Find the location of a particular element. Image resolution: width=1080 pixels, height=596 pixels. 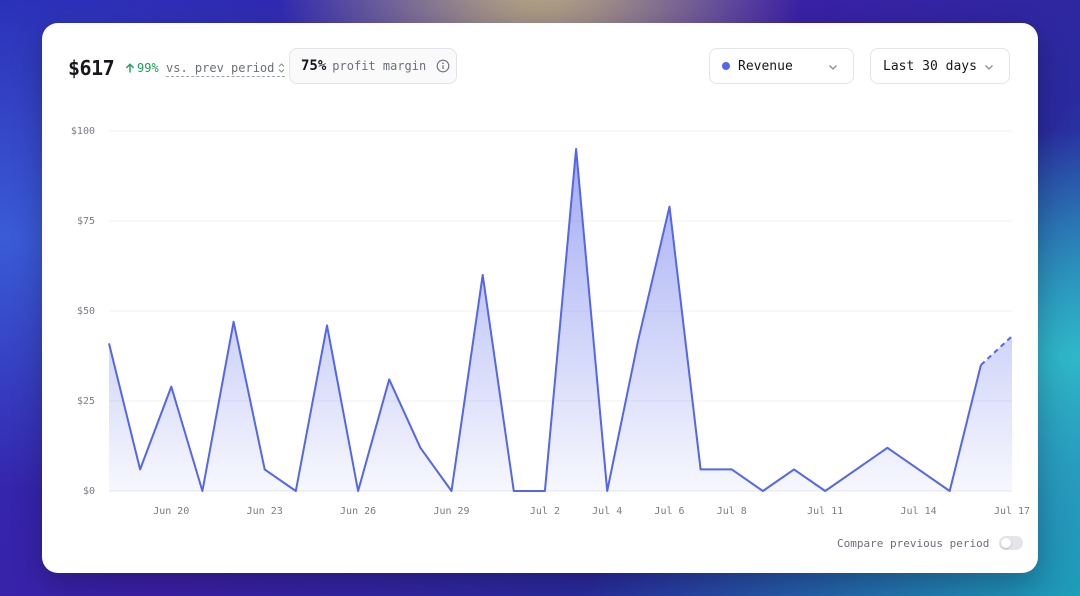

x-tick-label: Jun 26 is located at coordinates (358, 511).